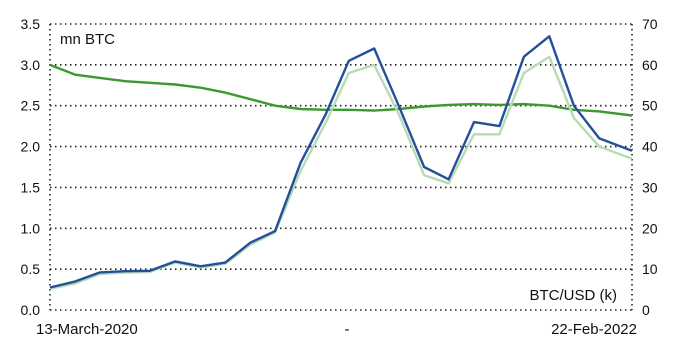 This screenshot has width=675, height=342. What do you see at coordinates (574, 295) in the screenshot?
I see `right-axis-label: BTC/USD (k)` at bounding box center [574, 295].